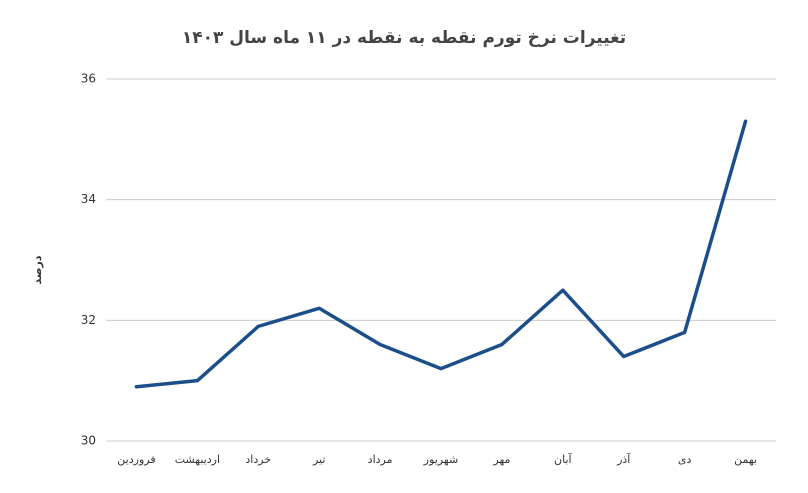 The image size is (808, 493). What do you see at coordinates (380, 459) in the screenshot?
I see `x-tick-label: مرداد` at bounding box center [380, 459].